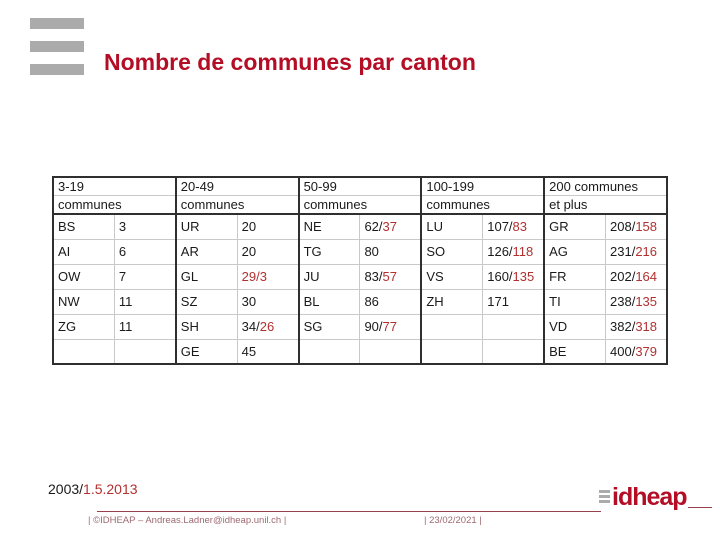 Image resolution: width=720 pixels, height=540 pixels. I want to click on commune-count-cell: 202/164, so click(636, 276).